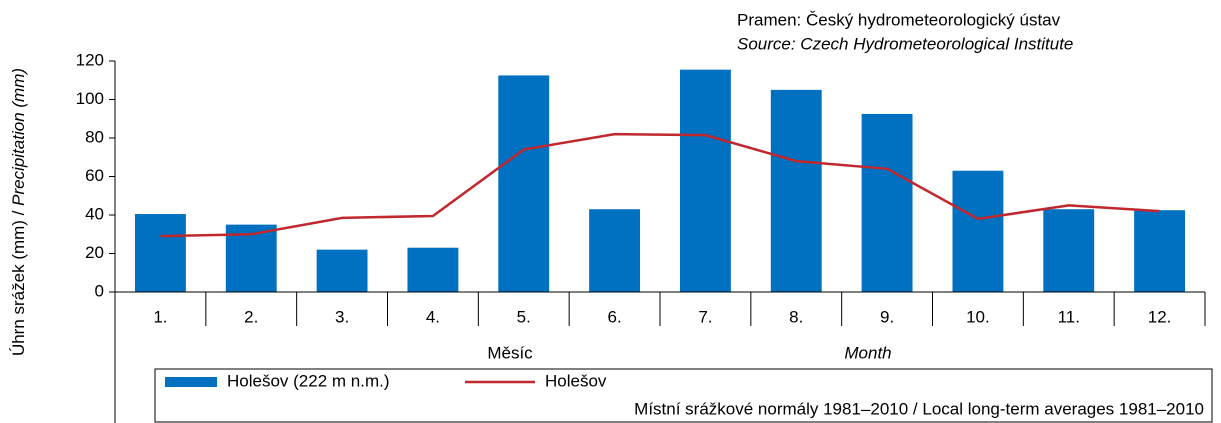 The image size is (1221, 423). What do you see at coordinates (251, 316) in the screenshot?
I see `x-tick-label: 2.` at bounding box center [251, 316].